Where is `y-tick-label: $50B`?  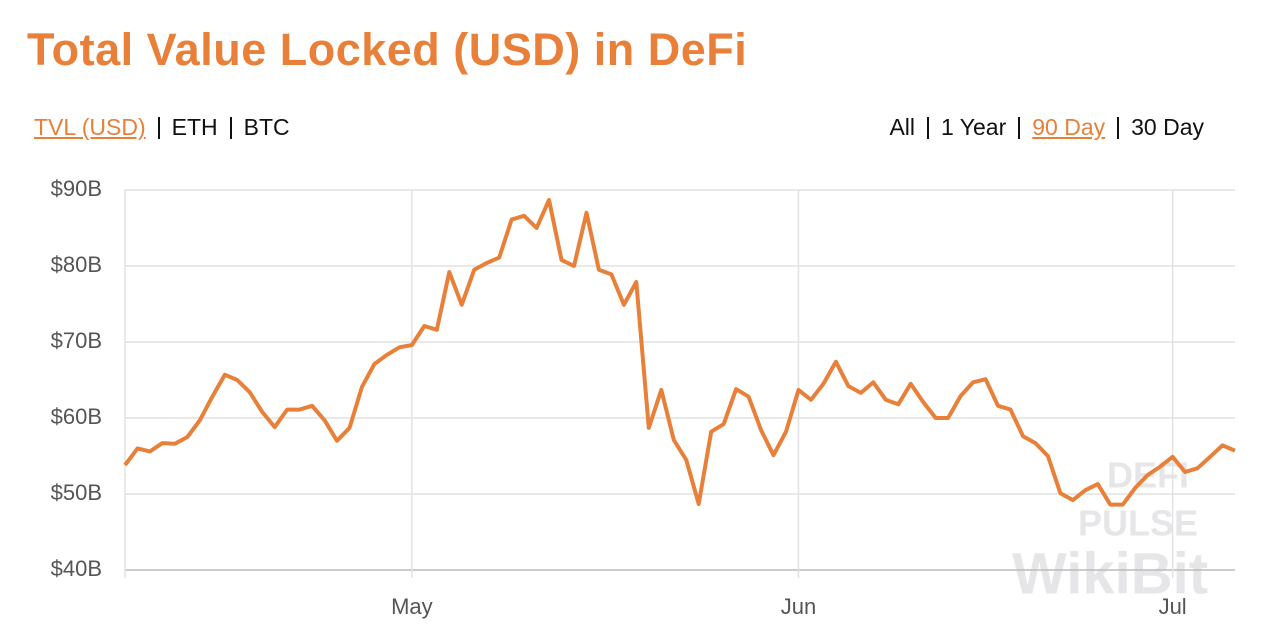 y-tick-label: $50B is located at coordinates (76, 492).